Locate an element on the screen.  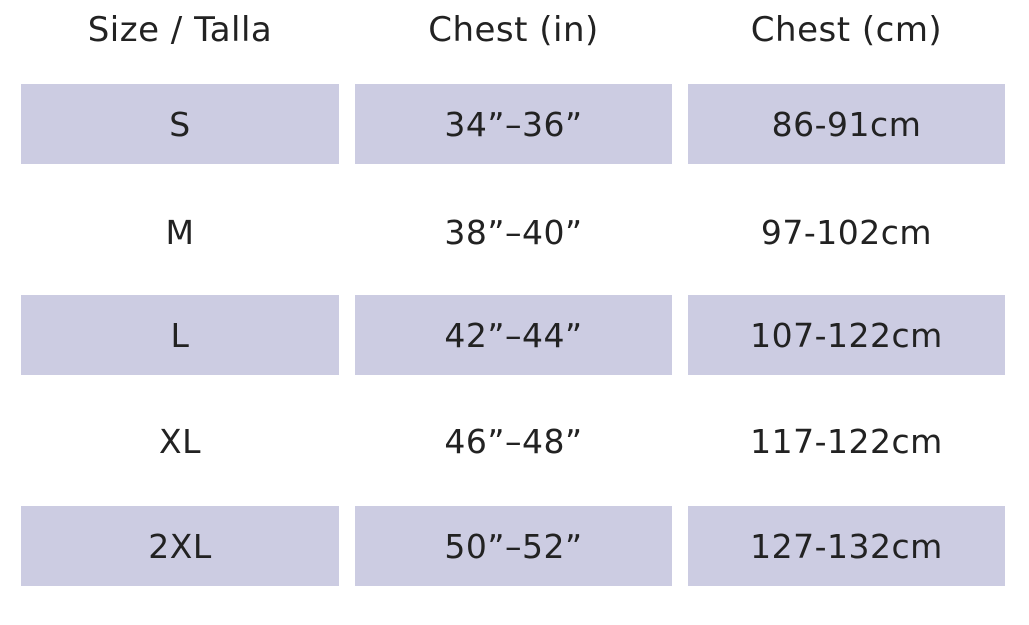
table-cell: XL is located at coordinates (180, 441).